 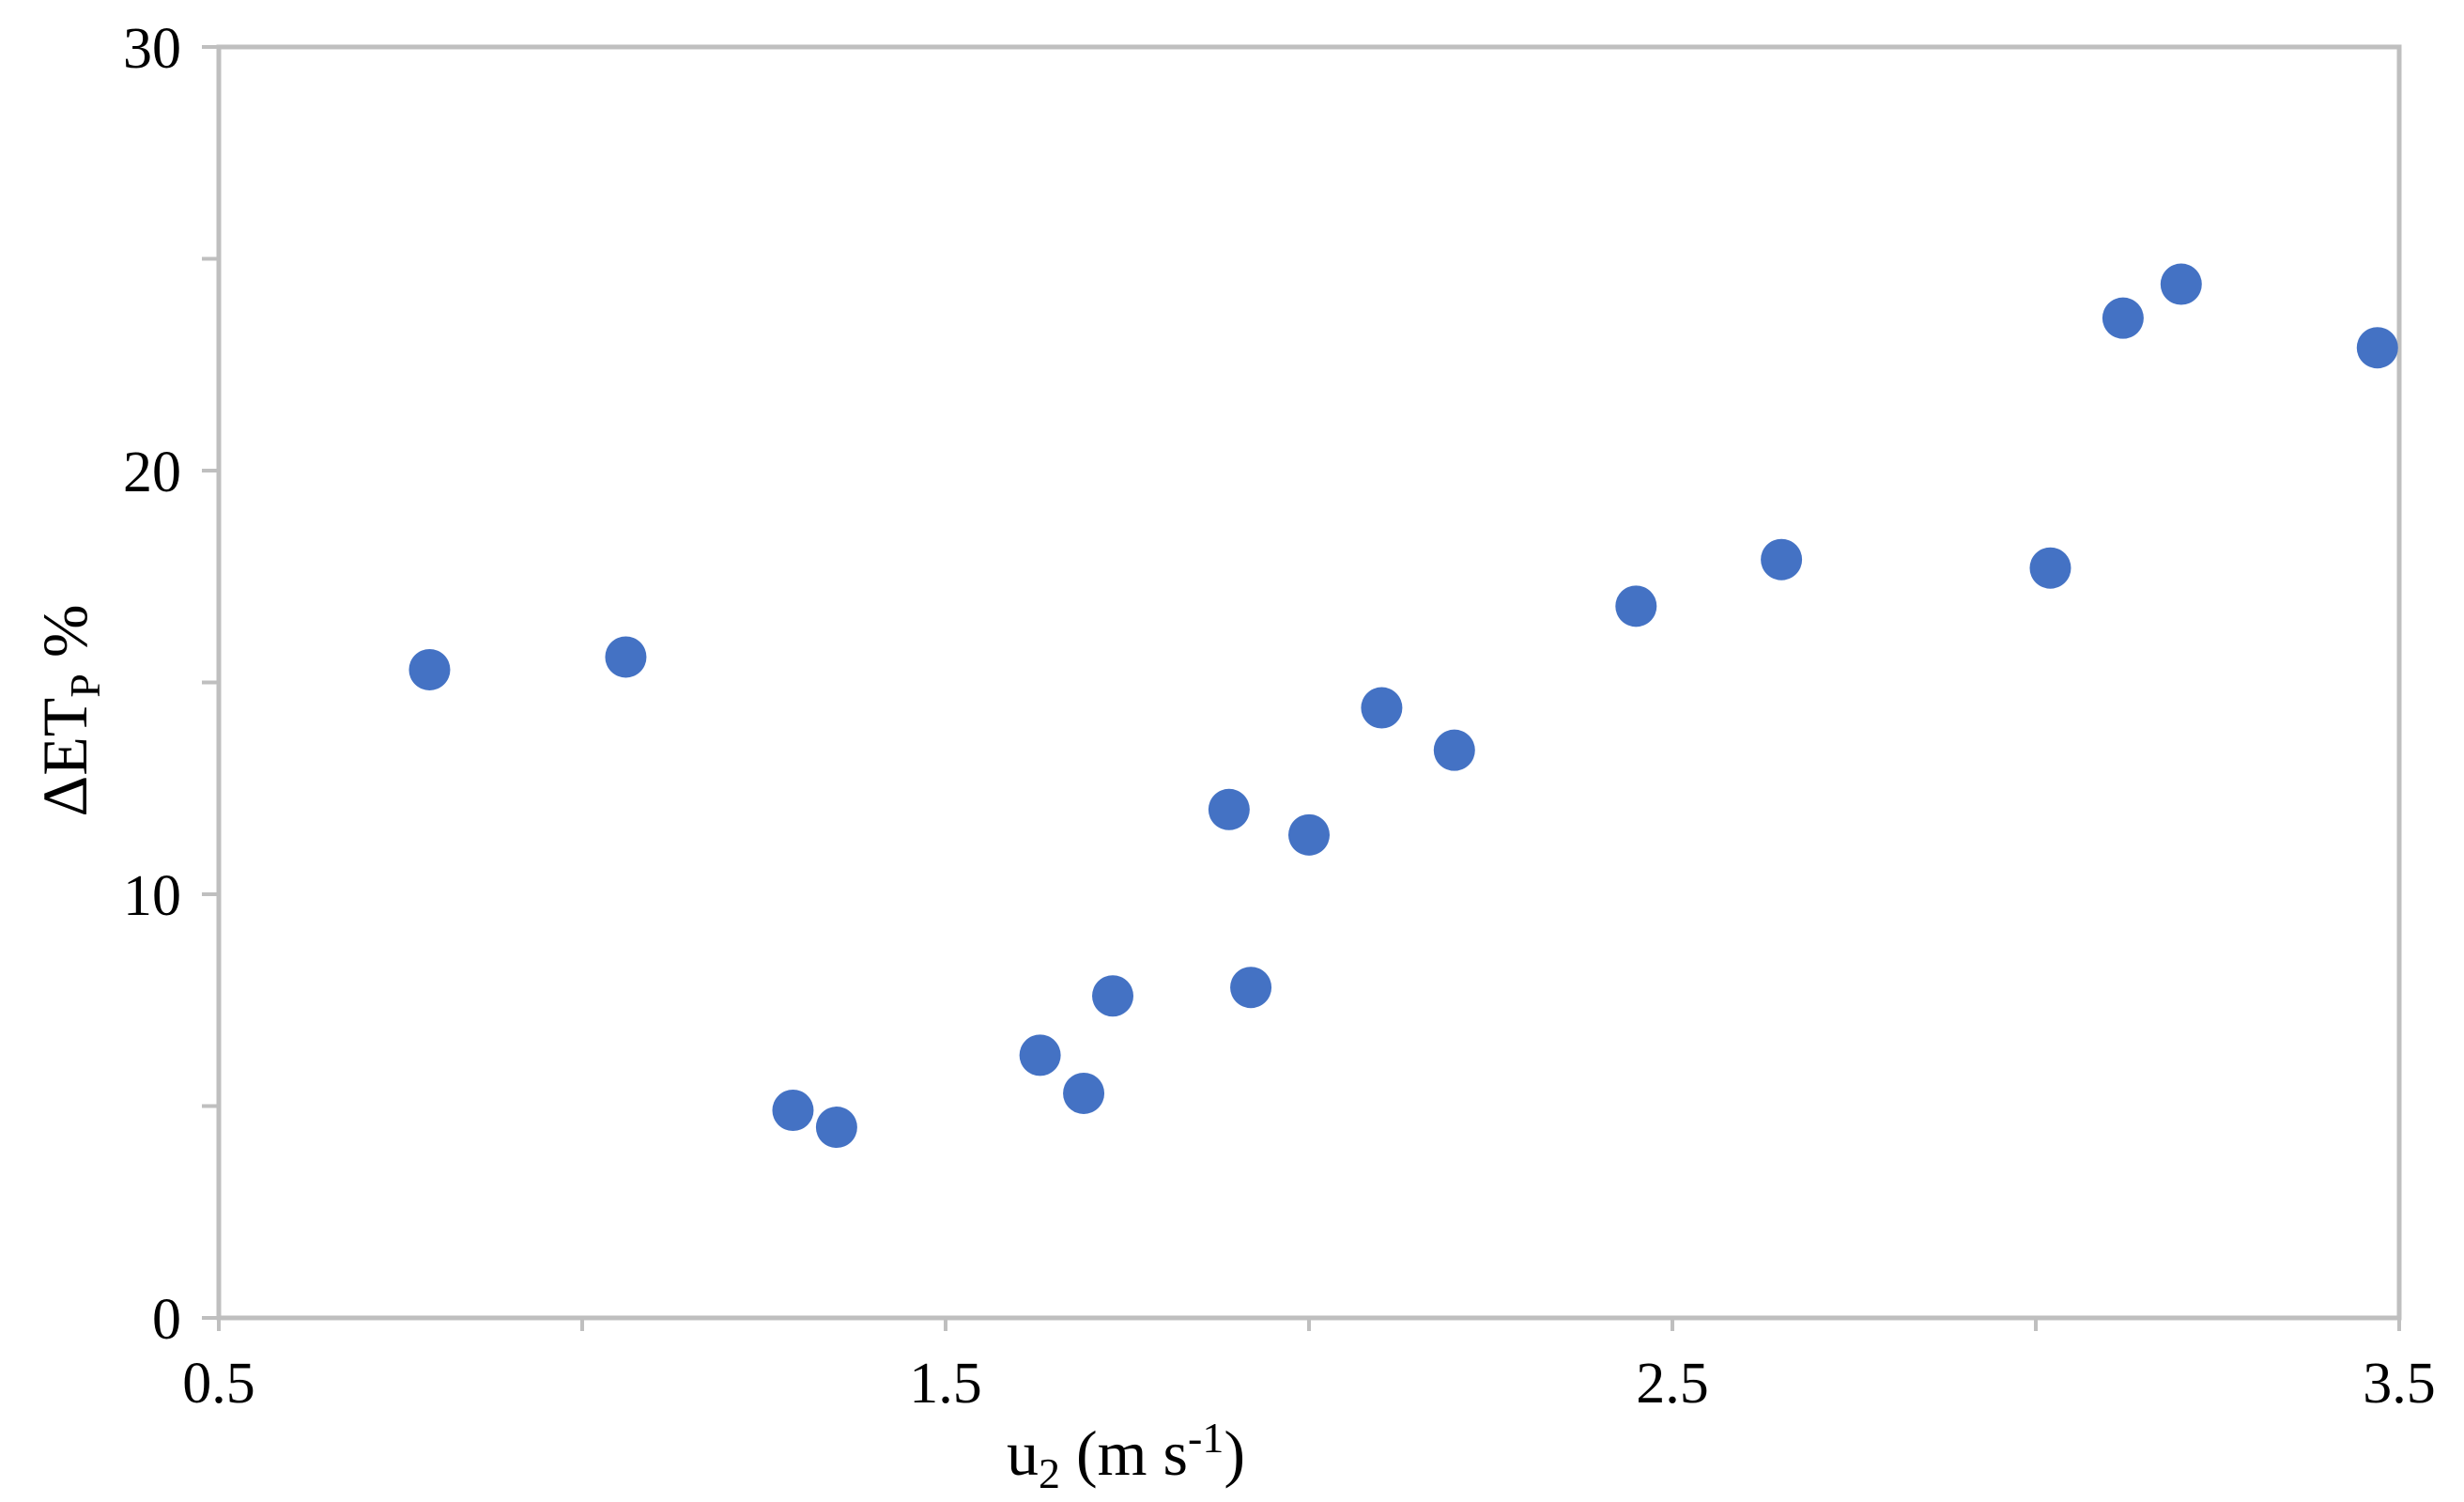 I want to click on y-axis-title: ΔETP %, so click(x=69, y=710).